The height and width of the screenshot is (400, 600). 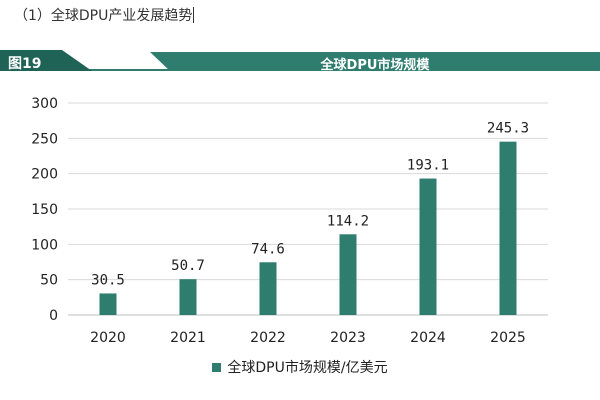 What do you see at coordinates (508, 338) in the screenshot?
I see `x-tick-label-2025: 2025` at bounding box center [508, 338].